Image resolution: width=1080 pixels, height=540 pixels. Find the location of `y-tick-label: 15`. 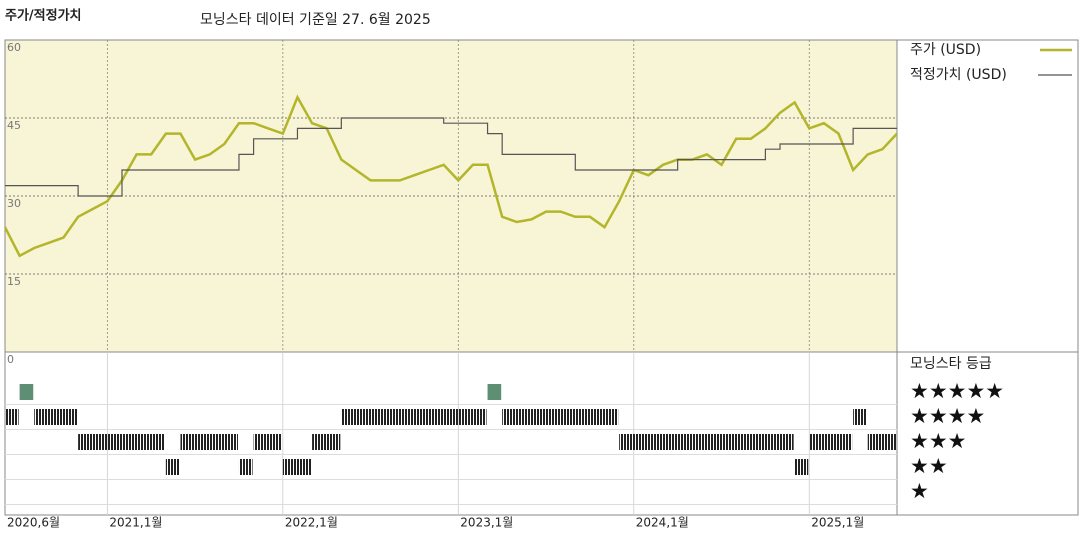

y-tick-label: 15 is located at coordinates (14, 281).